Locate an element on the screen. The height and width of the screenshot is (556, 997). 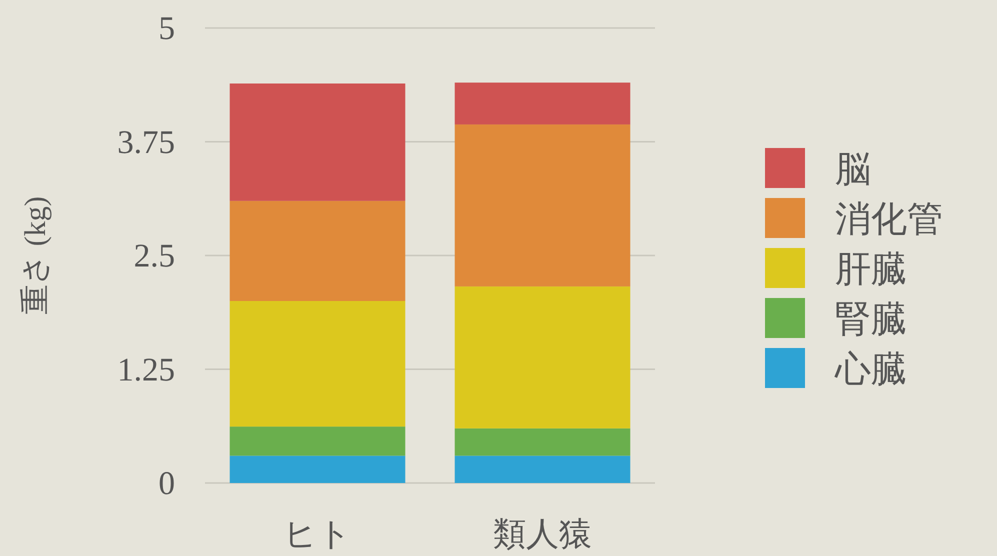
y-tick-label: 3.75 is located at coordinates (146, 142).